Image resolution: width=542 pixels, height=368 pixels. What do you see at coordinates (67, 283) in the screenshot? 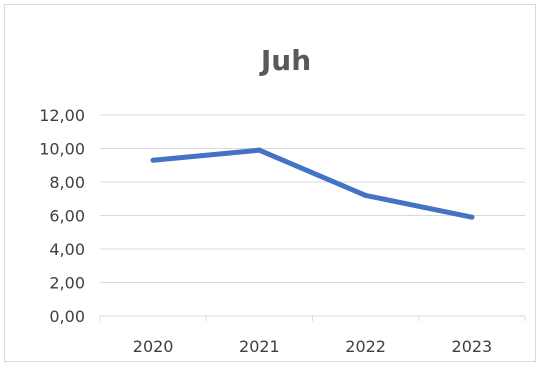
I see `y-tick-label: 2,00` at bounding box center [67, 283].